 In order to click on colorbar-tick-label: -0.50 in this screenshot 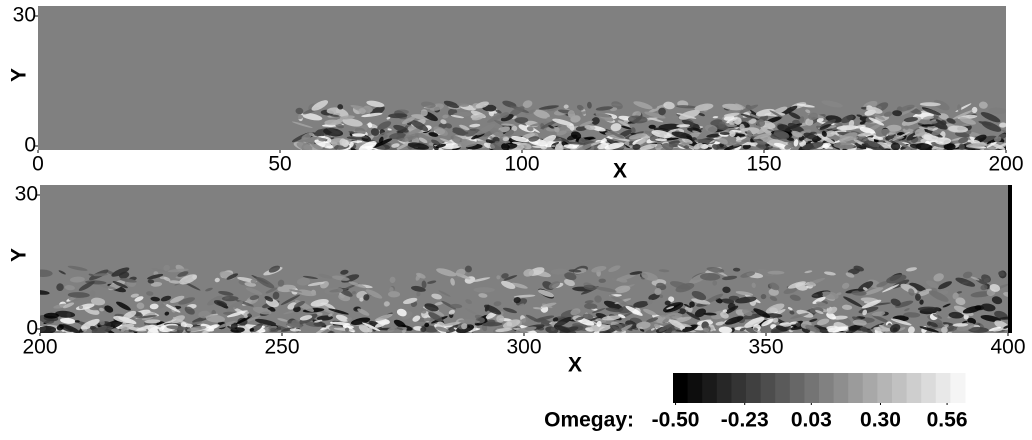, I will do `click(676, 420)`.